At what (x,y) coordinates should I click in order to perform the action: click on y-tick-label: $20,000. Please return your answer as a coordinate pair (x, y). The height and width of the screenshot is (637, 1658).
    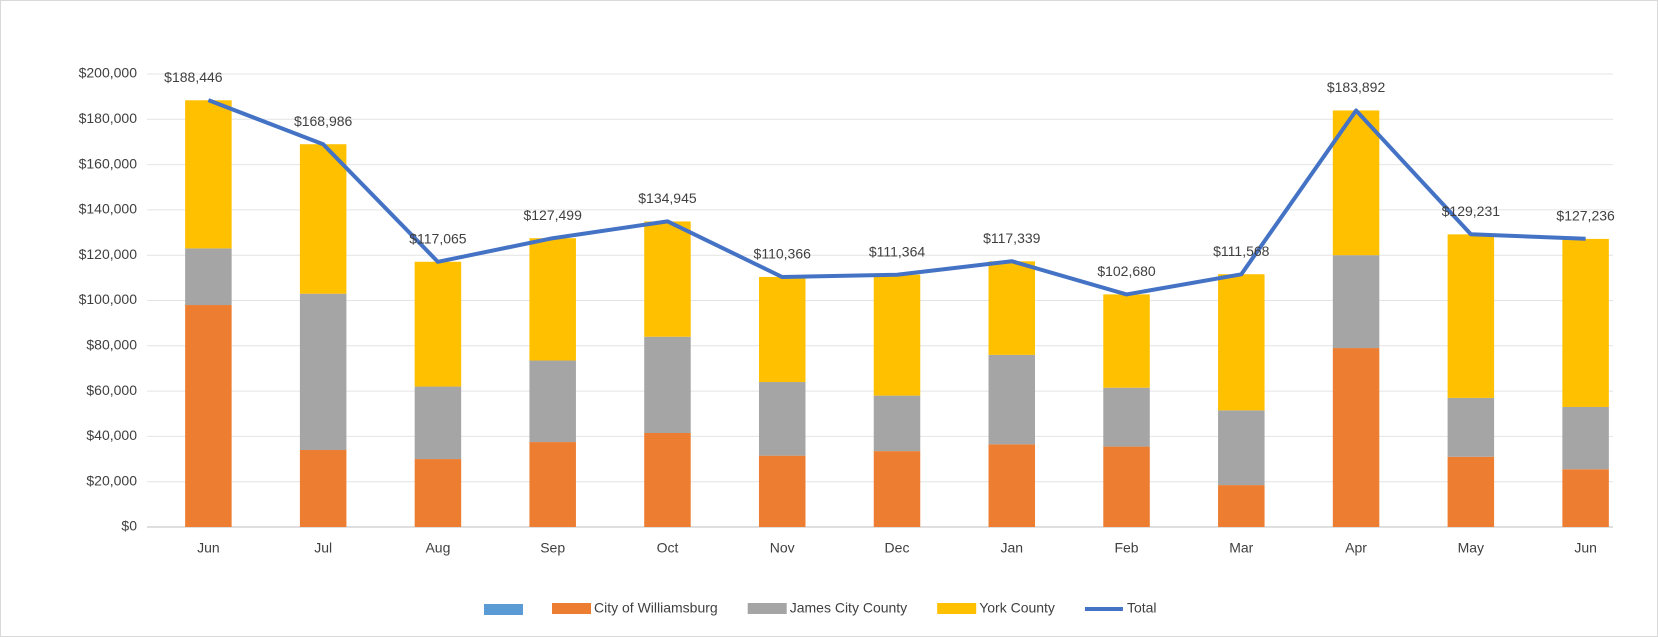
    Looking at the image, I should click on (111, 480).